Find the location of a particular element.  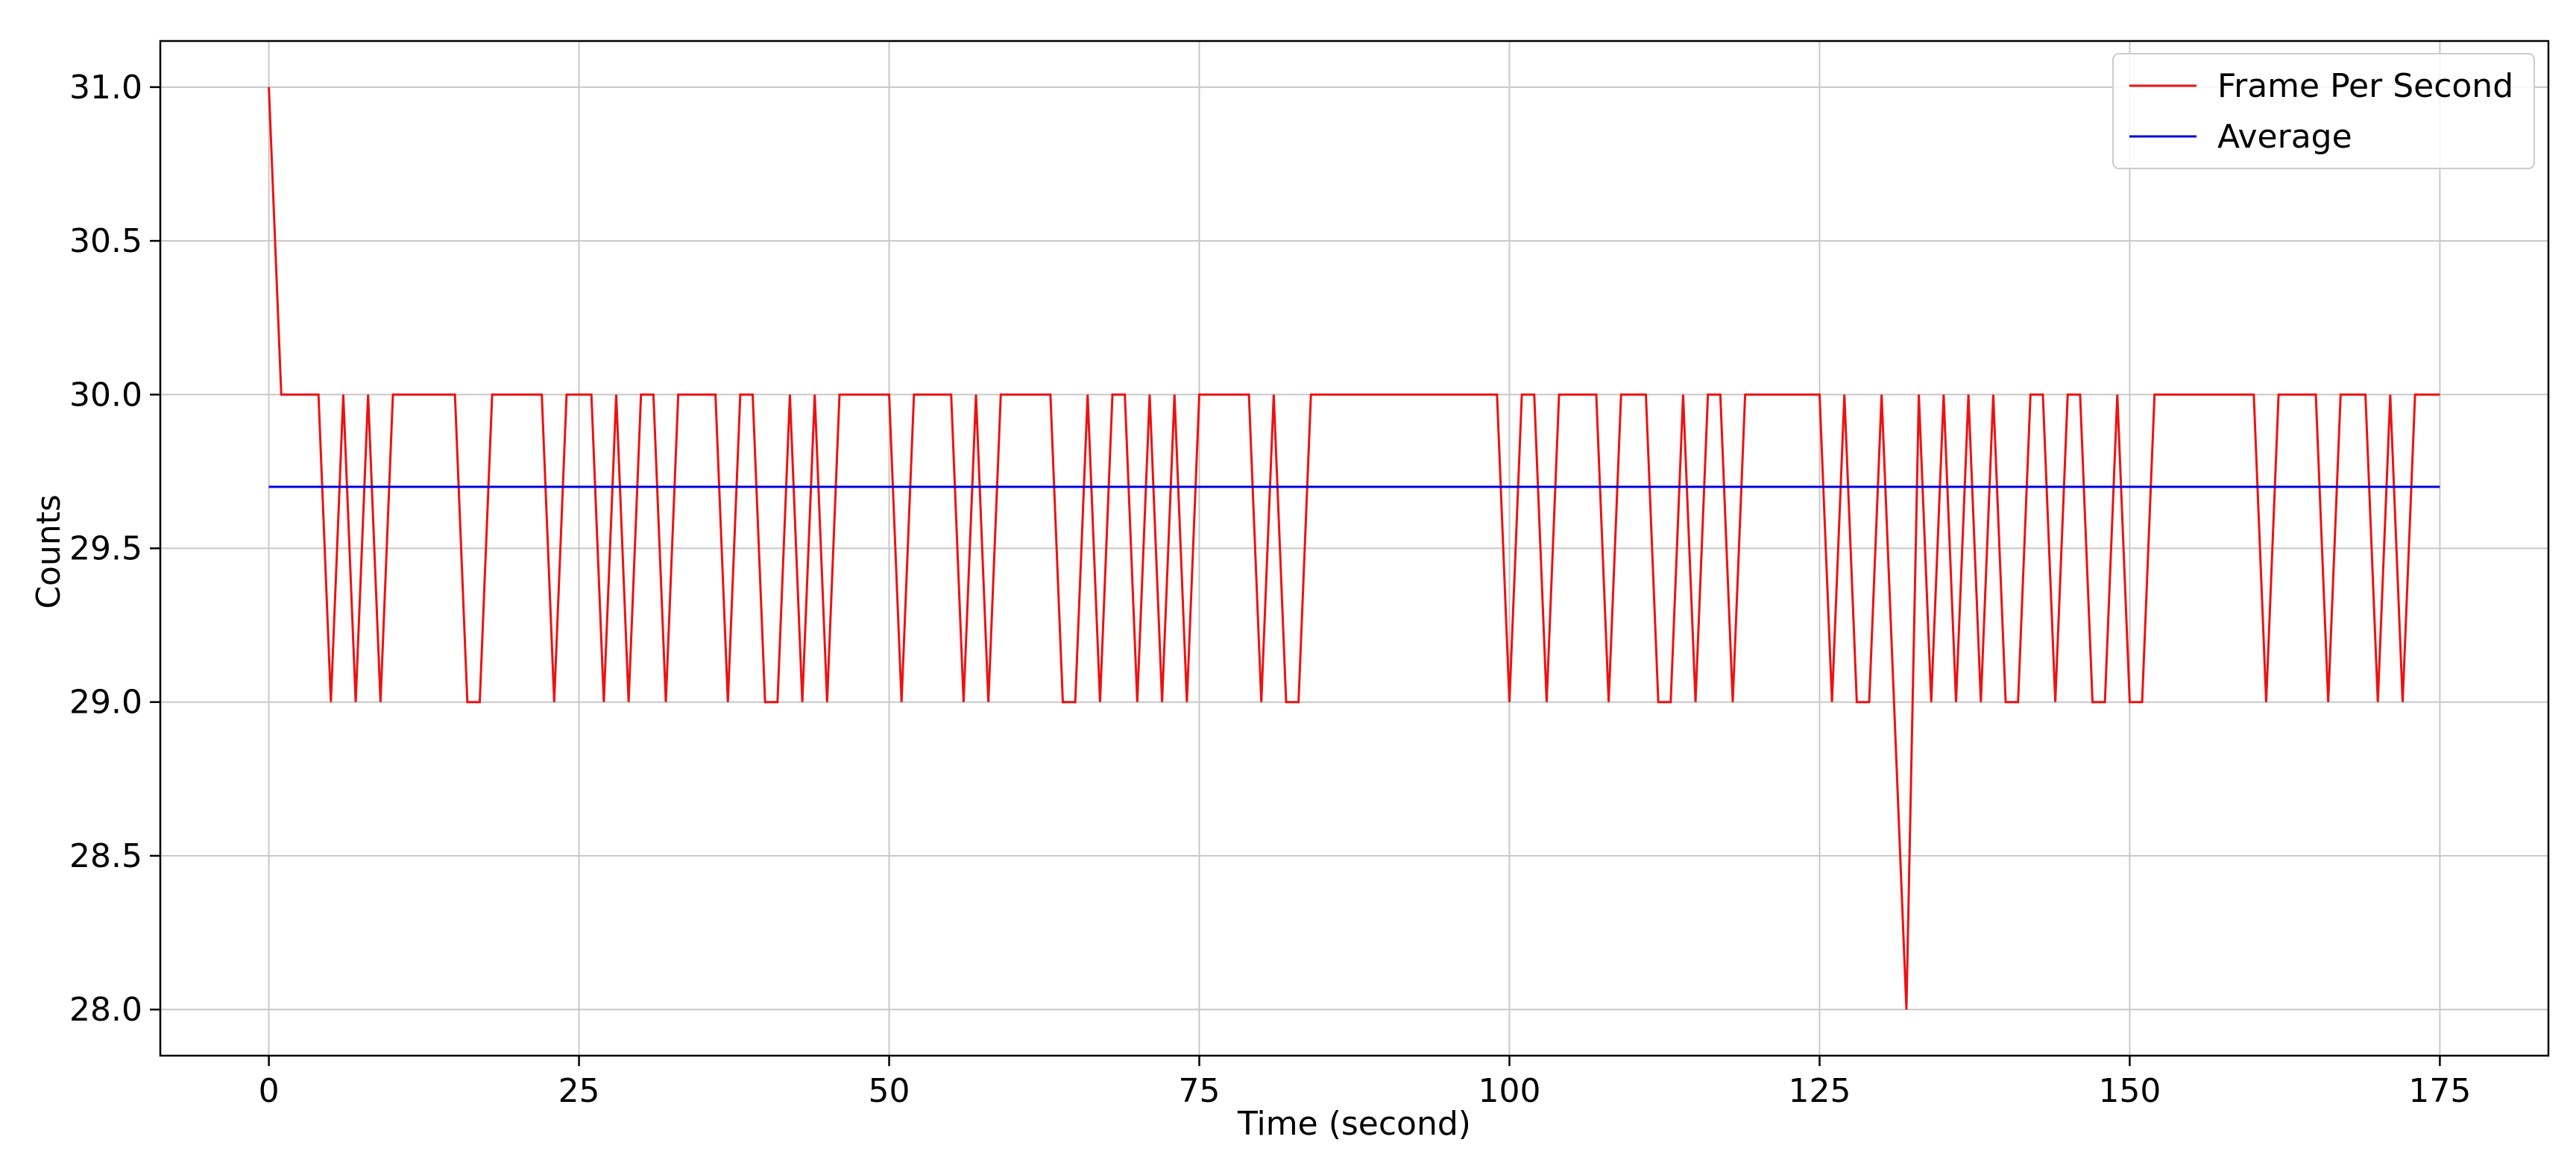

legend-box is located at coordinates (2323, 111).